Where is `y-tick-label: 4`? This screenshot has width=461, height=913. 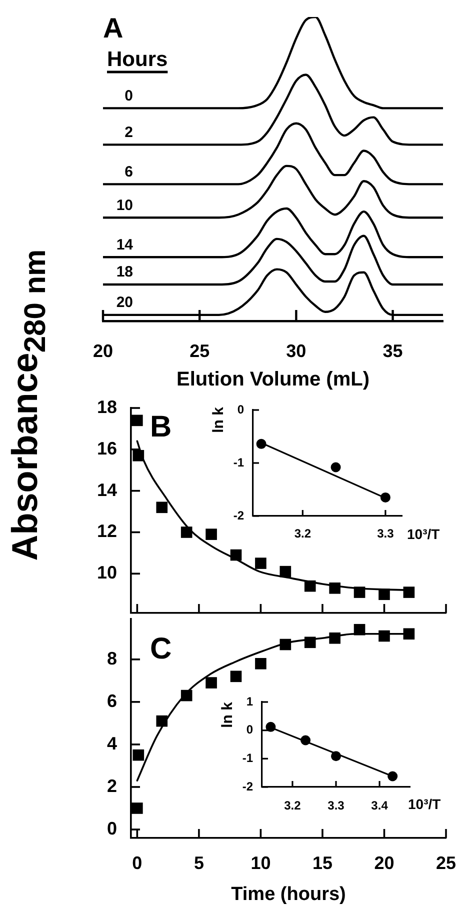
y-tick-label: 4 is located at coordinates (111, 743).